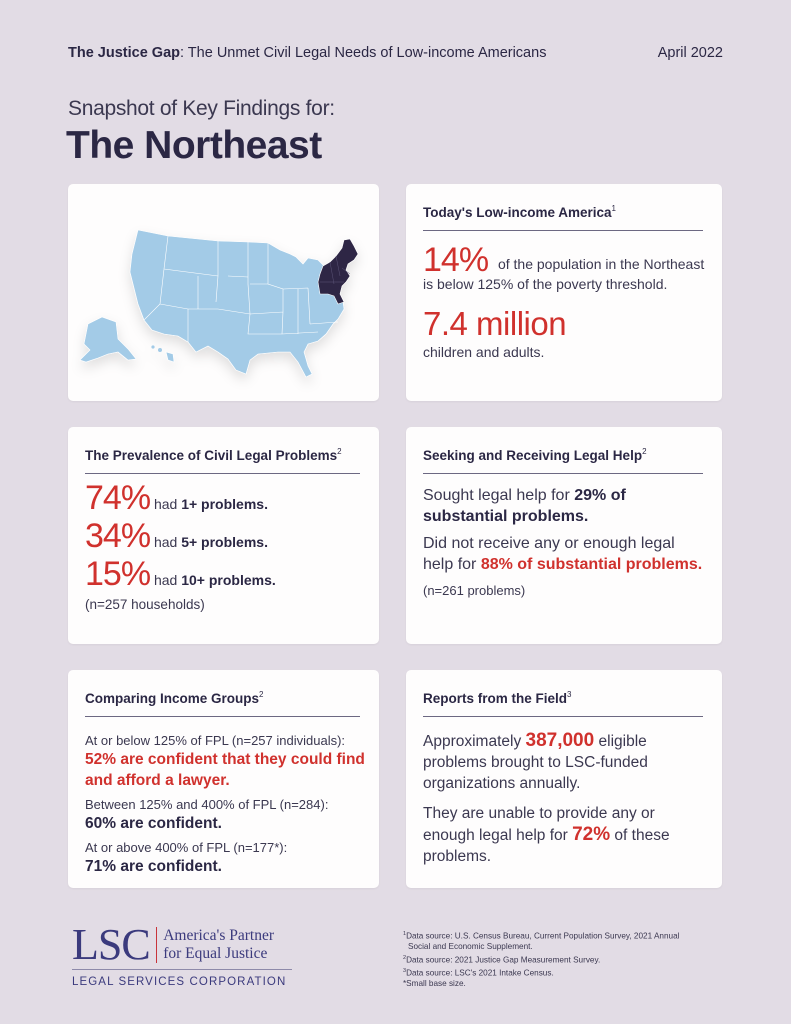 This screenshot has height=1024, width=791. I want to click on card-heading: Comparing Income Groups2, so click(222, 703).